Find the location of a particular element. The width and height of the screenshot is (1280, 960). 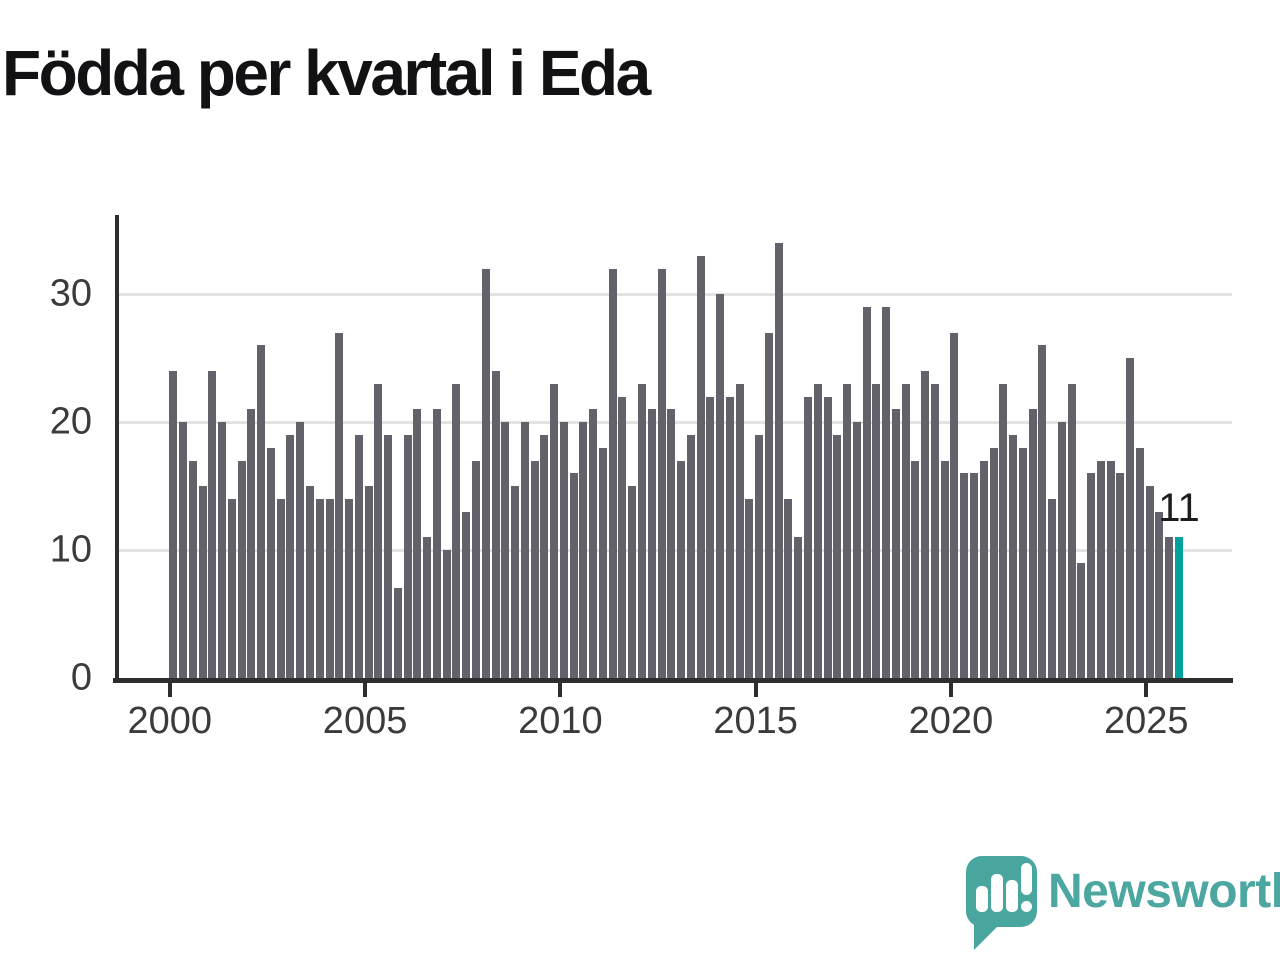

x-axis-line is located at coordinates (673, 680).